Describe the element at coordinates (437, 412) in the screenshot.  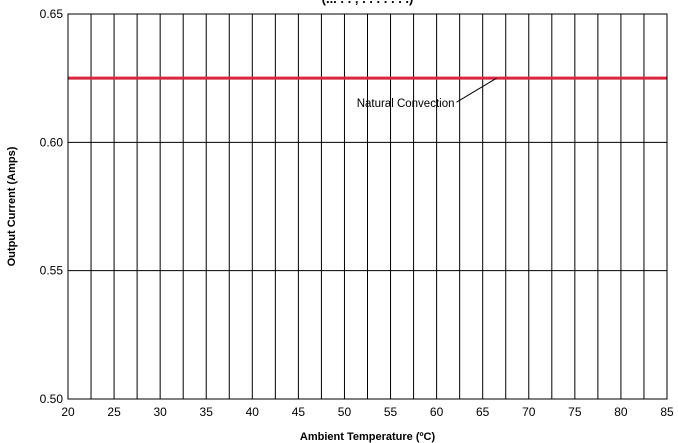
I see `x-tick-label: 60` at that location.